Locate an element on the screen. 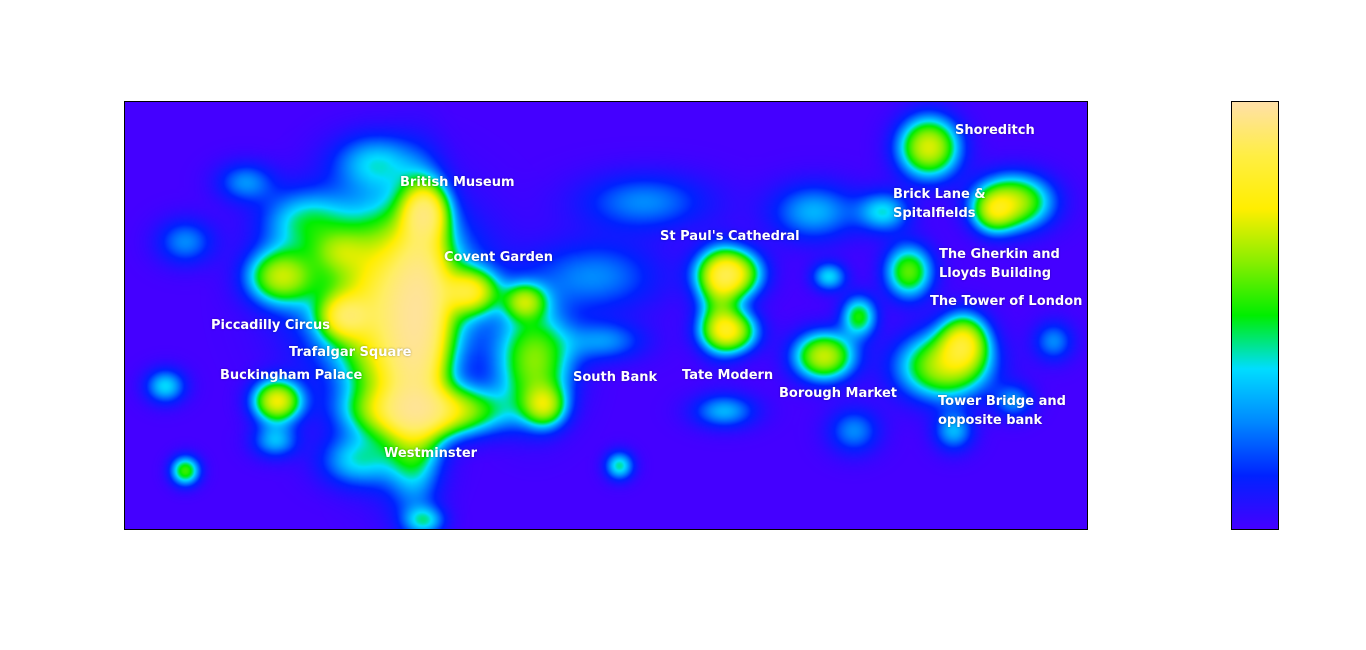  label-piccadilly: Piccadilly Circus is located at coordinates (270, 325).